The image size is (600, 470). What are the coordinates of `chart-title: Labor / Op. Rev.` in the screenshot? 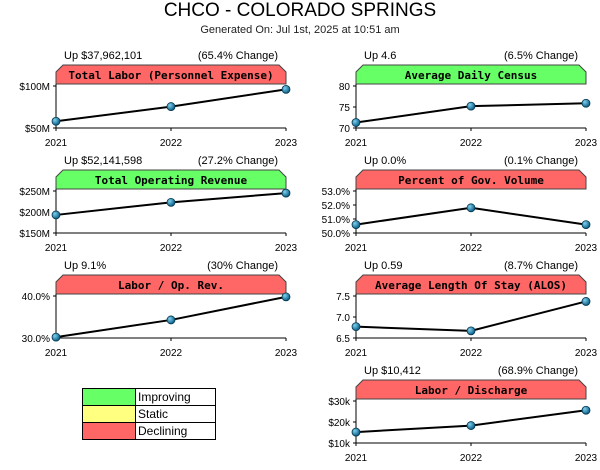 It's located at (171, 285).